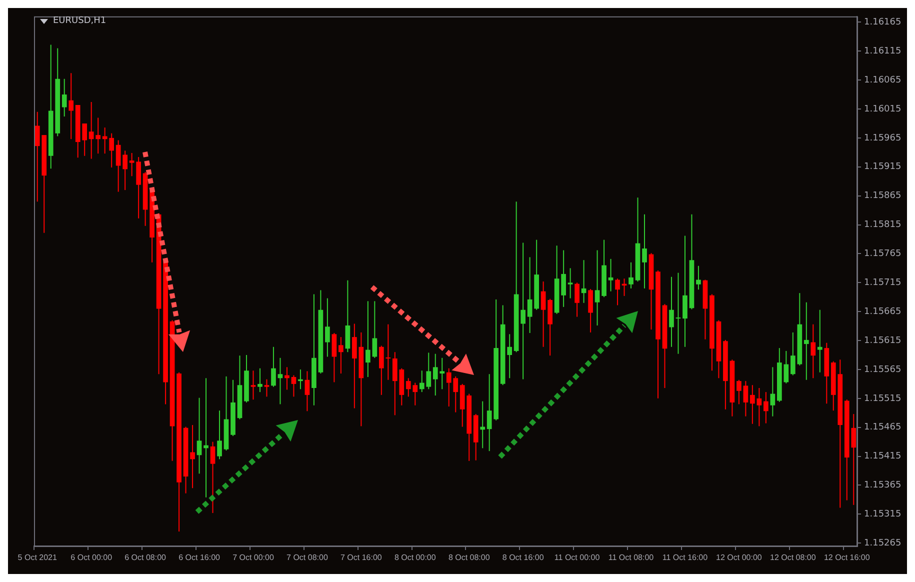 This screenshot has width=915, height=582. Describe the element at coordinates (739, 557) in the screenshot. I see `x-tick-label: 12 Oct 00:00` at that location.